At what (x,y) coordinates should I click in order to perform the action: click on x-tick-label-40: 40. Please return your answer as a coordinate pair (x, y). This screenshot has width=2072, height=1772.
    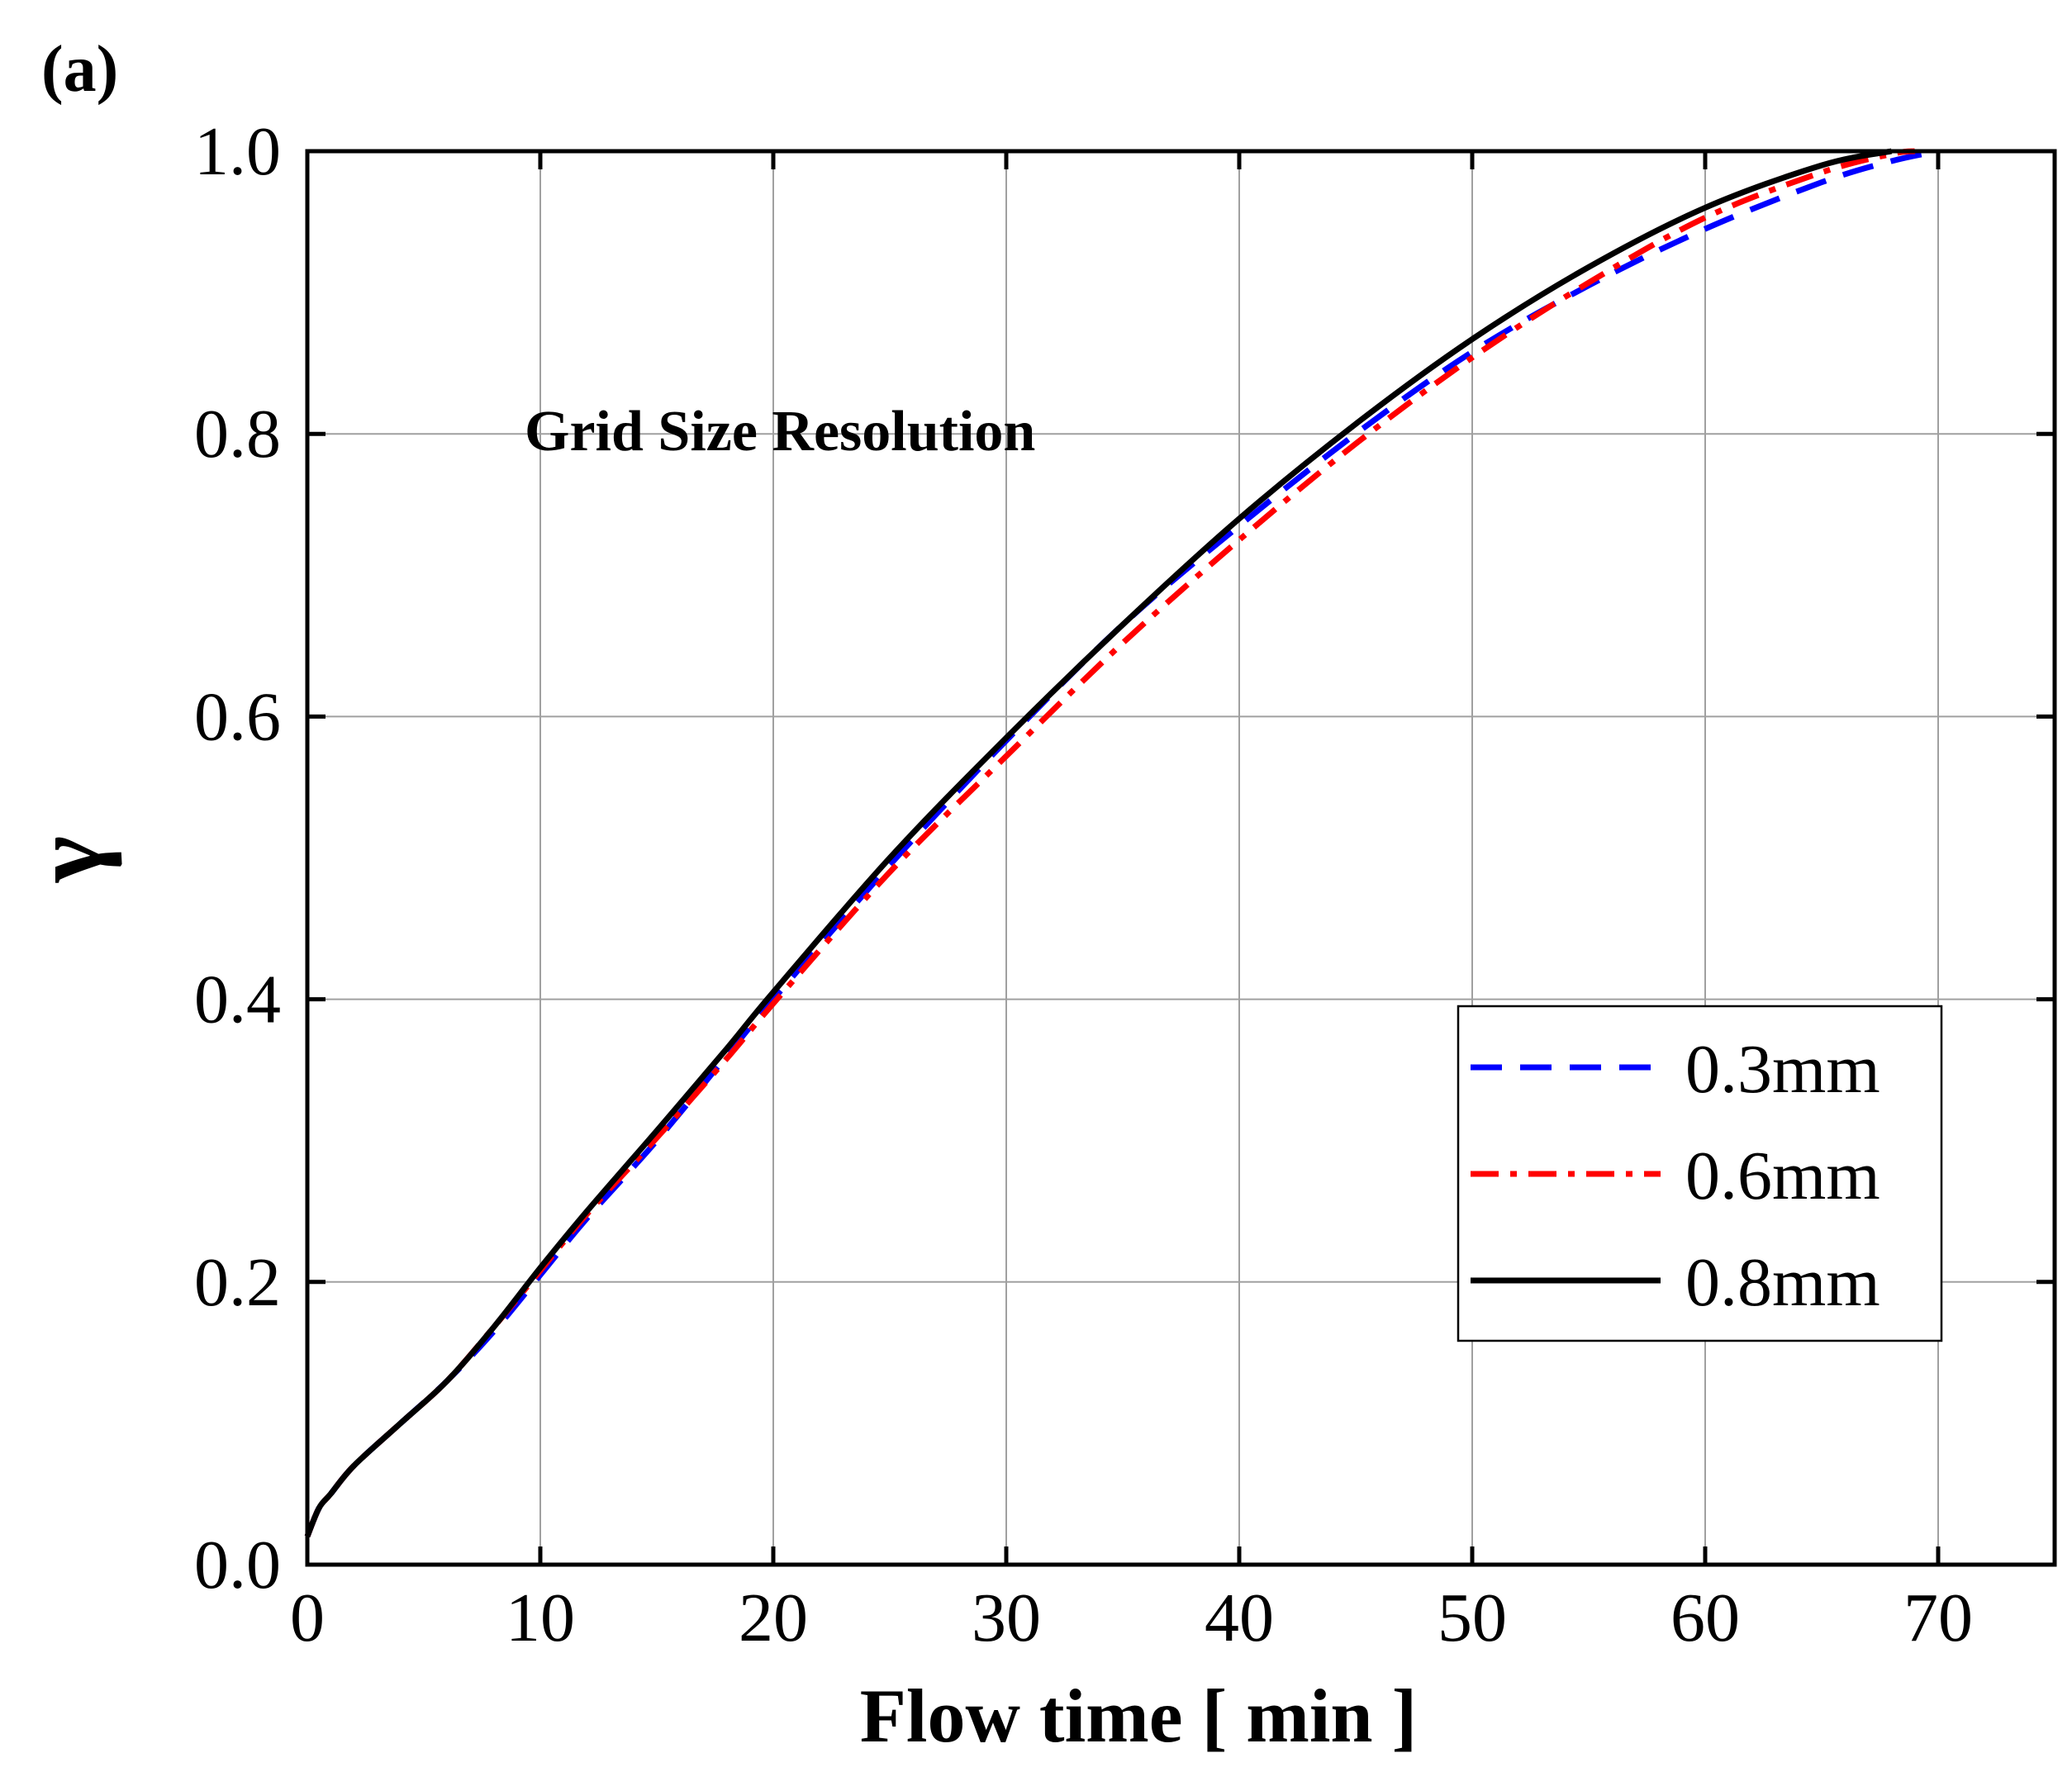
    Looking at the image, I should click on (1239, 1618).